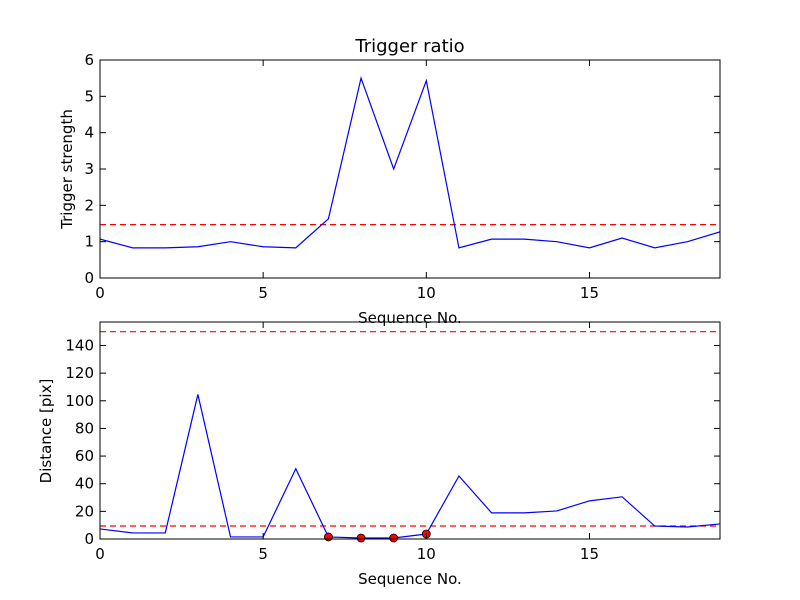 The height and width of the screenshot is (600, 800). Describe the element at coordinates (89, 60) in the screenshot. I see `y-tick-label: 6` at that location.